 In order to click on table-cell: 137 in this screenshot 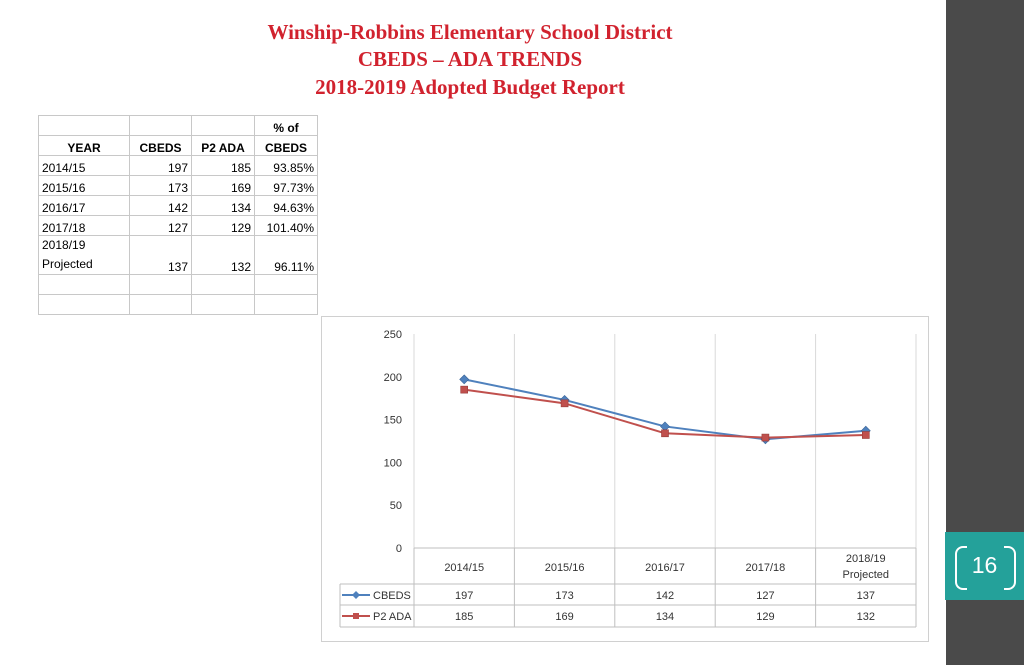, I will do `click(160, 255)`.